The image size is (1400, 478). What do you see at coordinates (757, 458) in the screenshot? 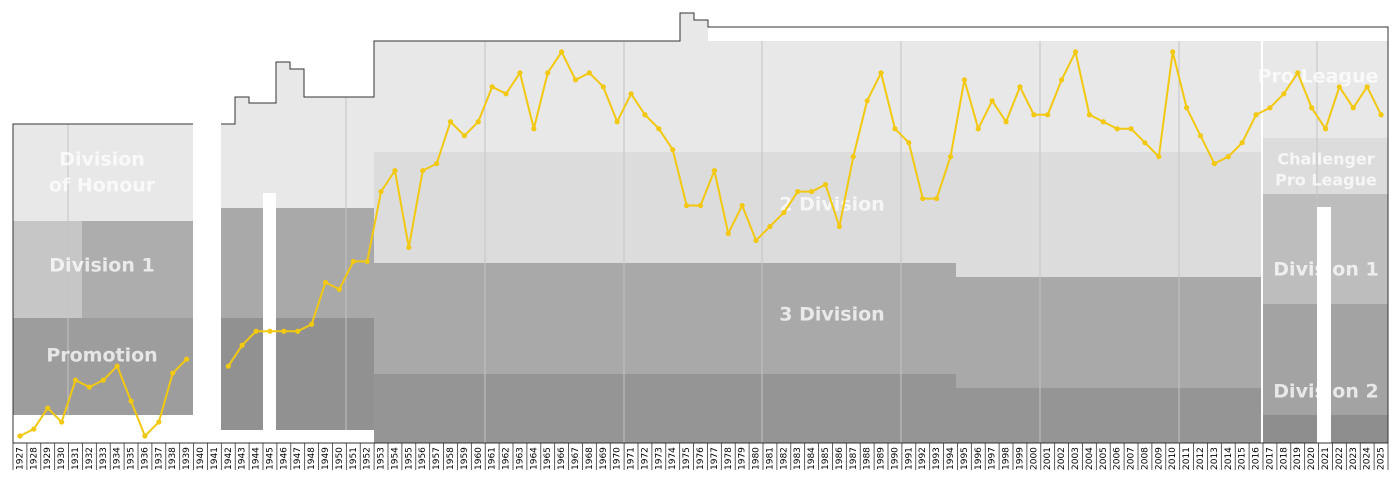
I see `x-tick-label: 1980` at bounding box center [757, 458].